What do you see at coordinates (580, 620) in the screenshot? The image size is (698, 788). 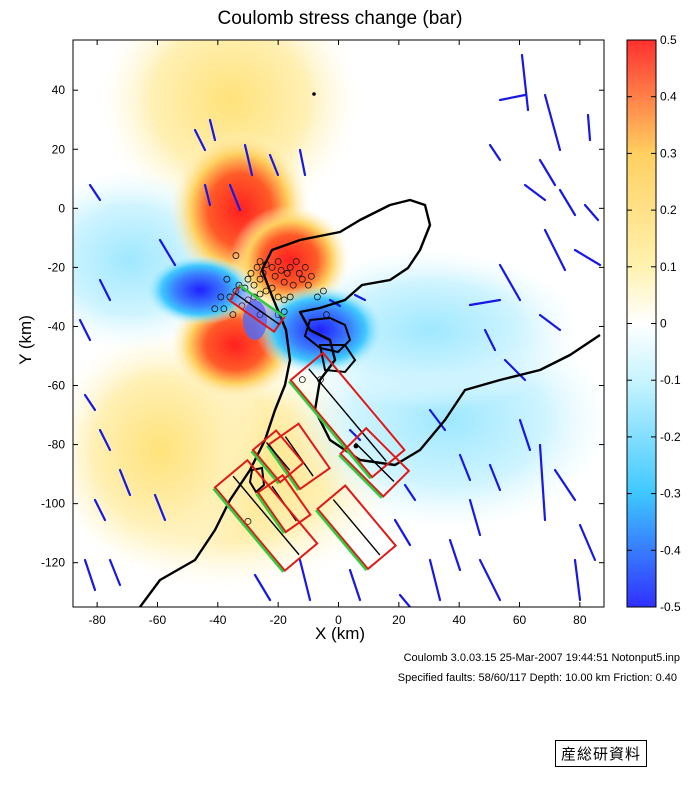 I see `x-tick-label: 80` at bounding box center [580, 620].